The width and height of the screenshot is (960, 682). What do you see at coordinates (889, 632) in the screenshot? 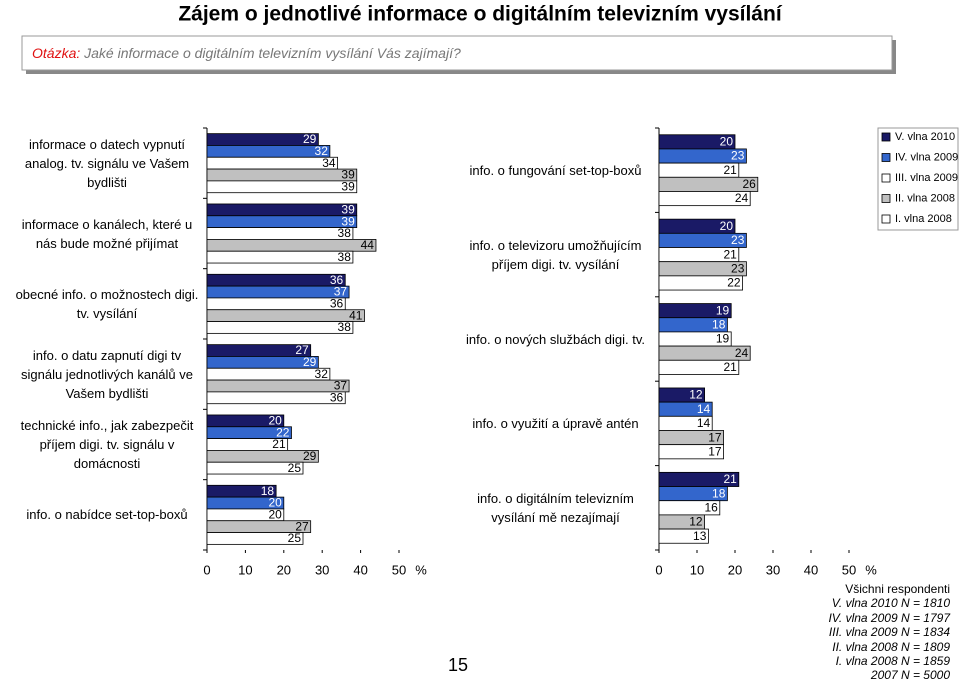
I see `note: III. vlna 2009 N = 1834` at bounding box center [889, 632].